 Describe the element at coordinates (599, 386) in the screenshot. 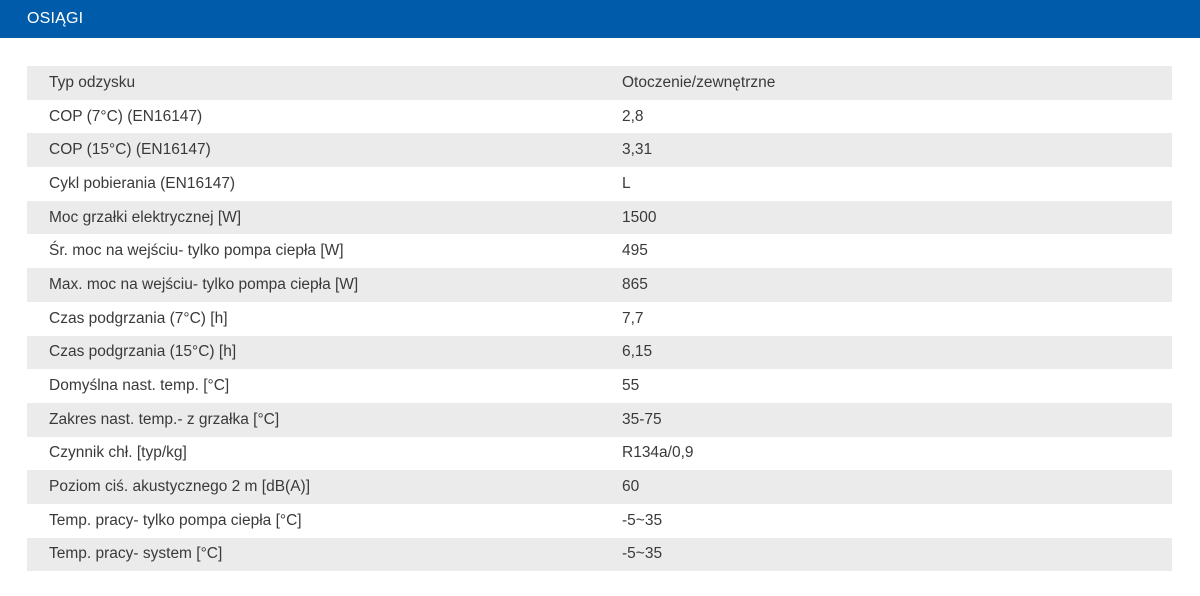

I see `table-row: Domyślna nast. temp. [°C] 55` at that location.